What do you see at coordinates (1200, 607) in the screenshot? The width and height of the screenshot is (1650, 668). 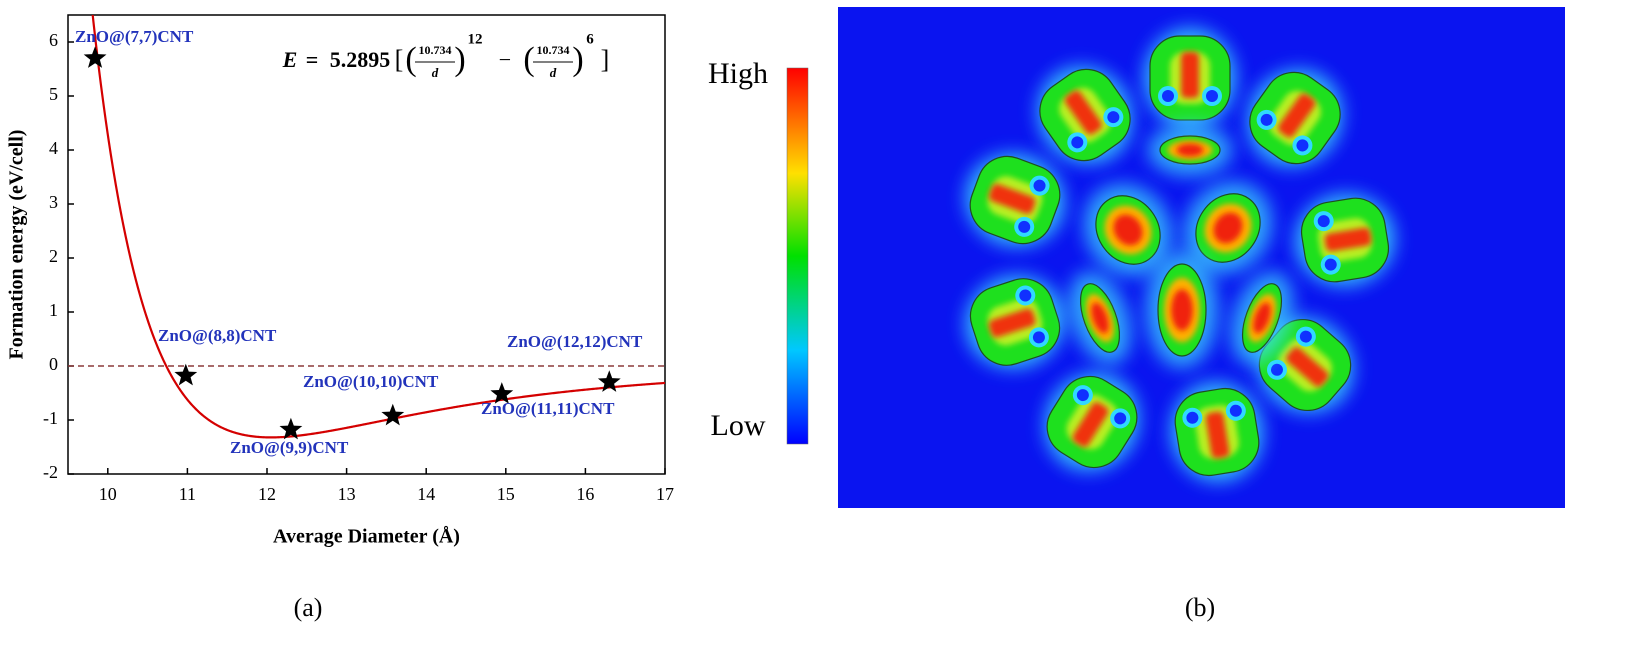 I see `caption: (b)` at bounding box center [1200, 607].